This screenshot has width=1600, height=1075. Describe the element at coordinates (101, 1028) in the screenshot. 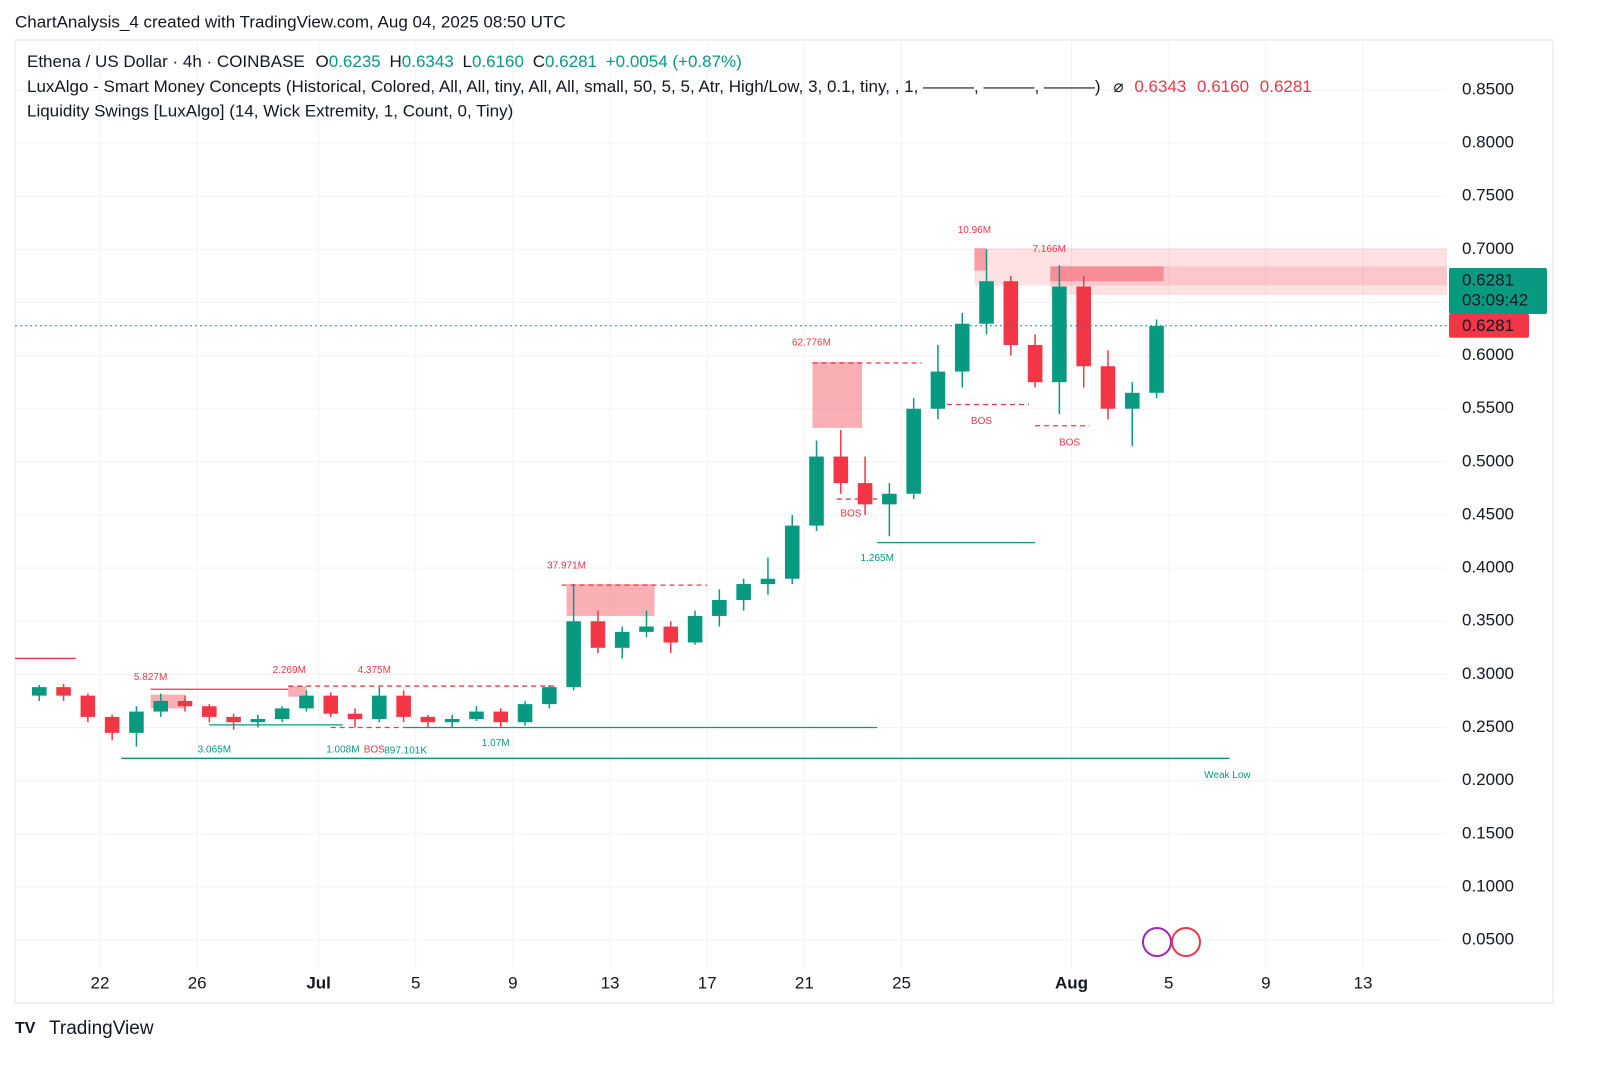

I see `footer-logo: TradingView` at that location.